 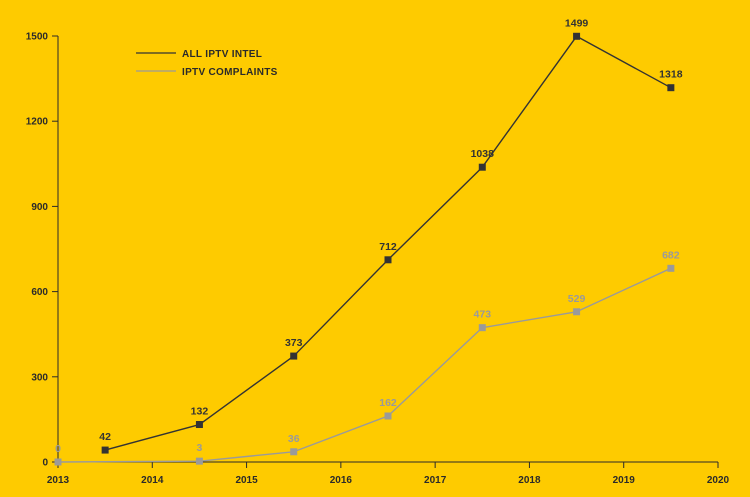 I want to click on data-label: 0, so click(x=58, y=449).